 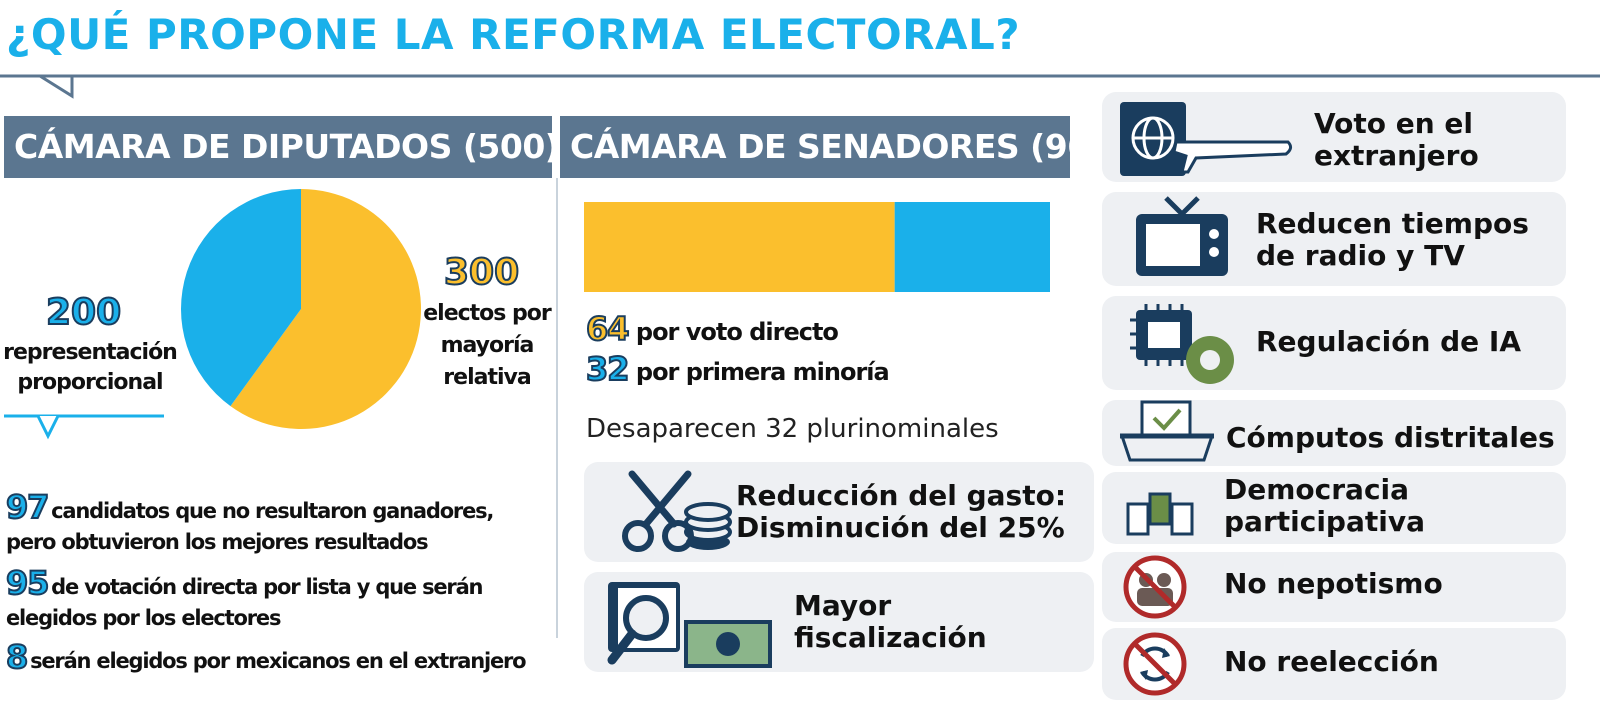 I want to click on proposal-nepotismo-line1: No nepotismo, so click(x=1333, y=583).